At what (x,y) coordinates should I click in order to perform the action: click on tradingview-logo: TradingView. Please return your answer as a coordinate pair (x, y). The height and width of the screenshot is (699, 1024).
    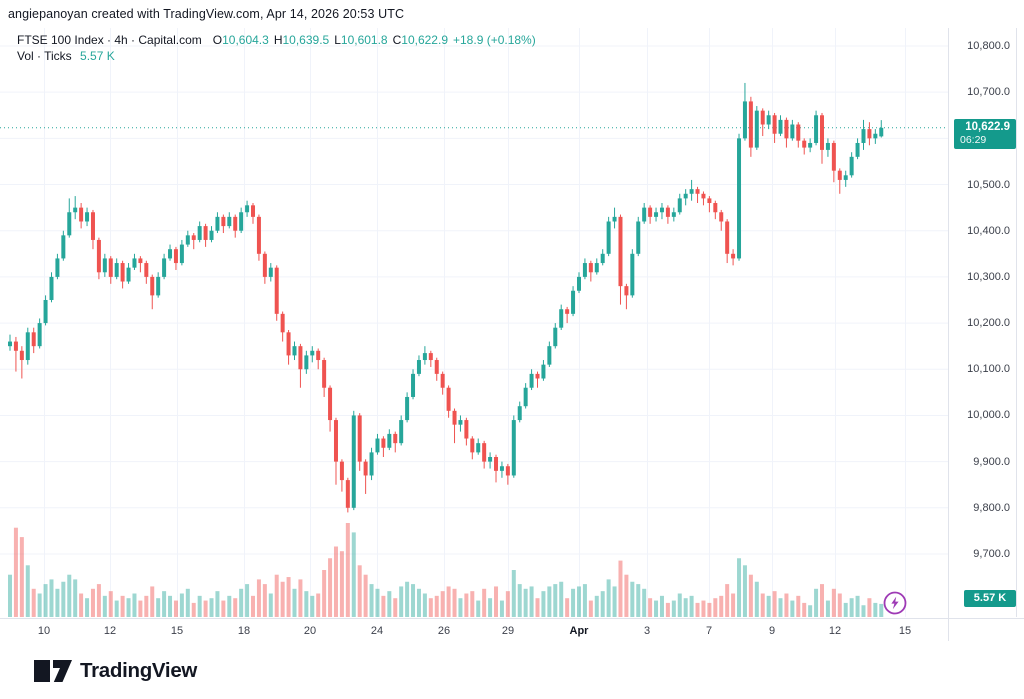
    Looking at the image, I should click on (115, 671).